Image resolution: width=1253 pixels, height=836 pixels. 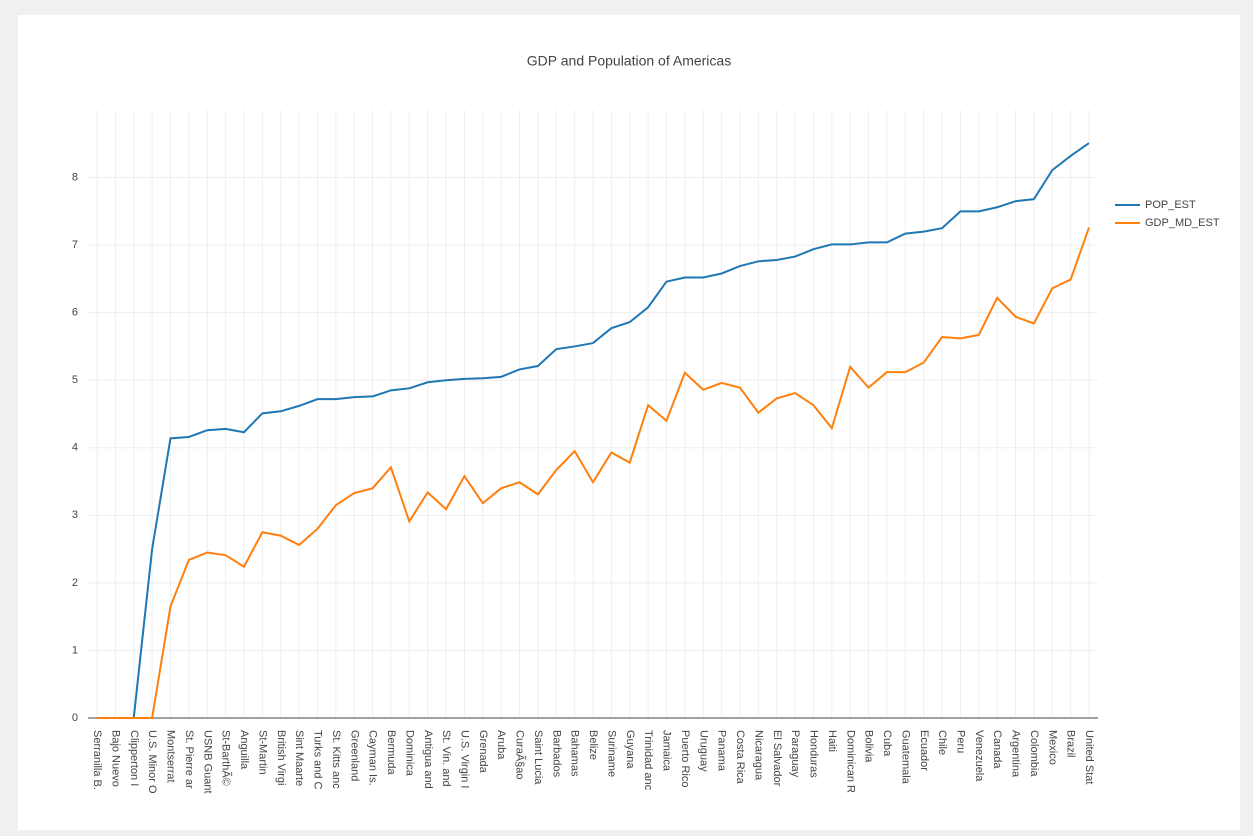 I want to click on x-tick-label: Dominica, so click(x=409, y=753).